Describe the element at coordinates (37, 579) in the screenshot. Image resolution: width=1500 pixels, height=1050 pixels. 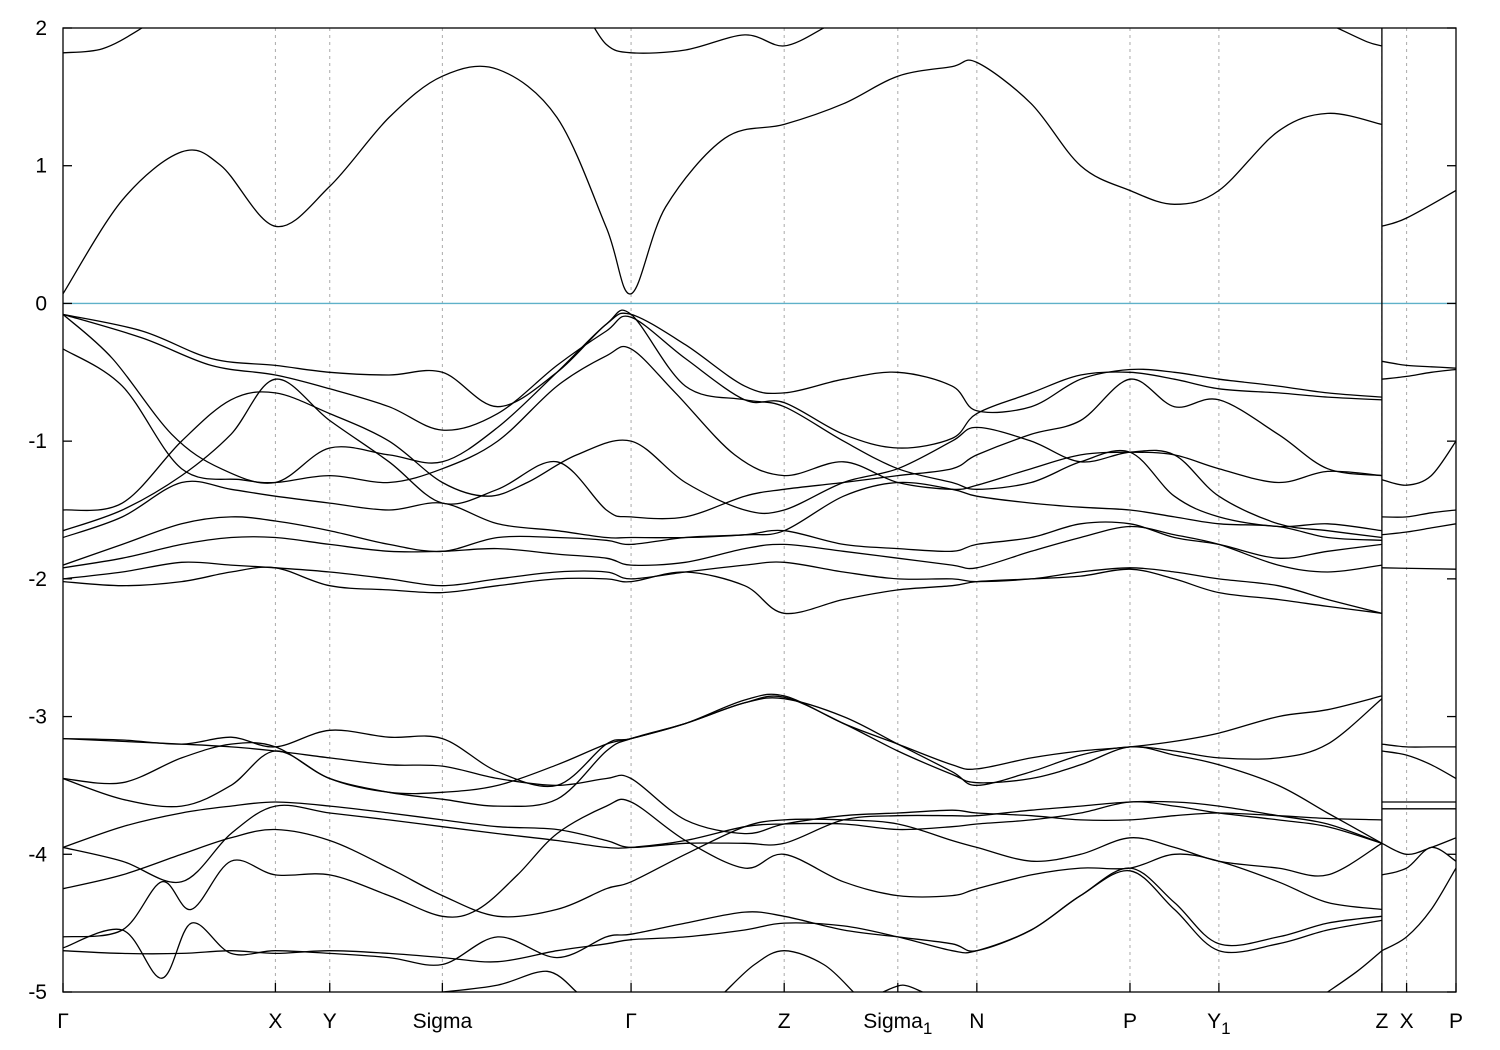
I see `y-tick-label: -2` at that location.